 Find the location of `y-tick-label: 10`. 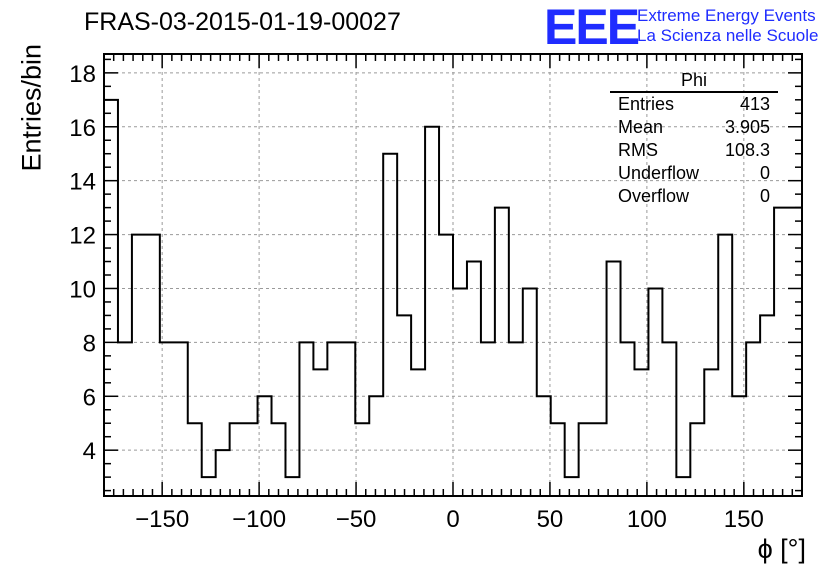

y-tick-label: 10 is located at coordinates (82, 289).